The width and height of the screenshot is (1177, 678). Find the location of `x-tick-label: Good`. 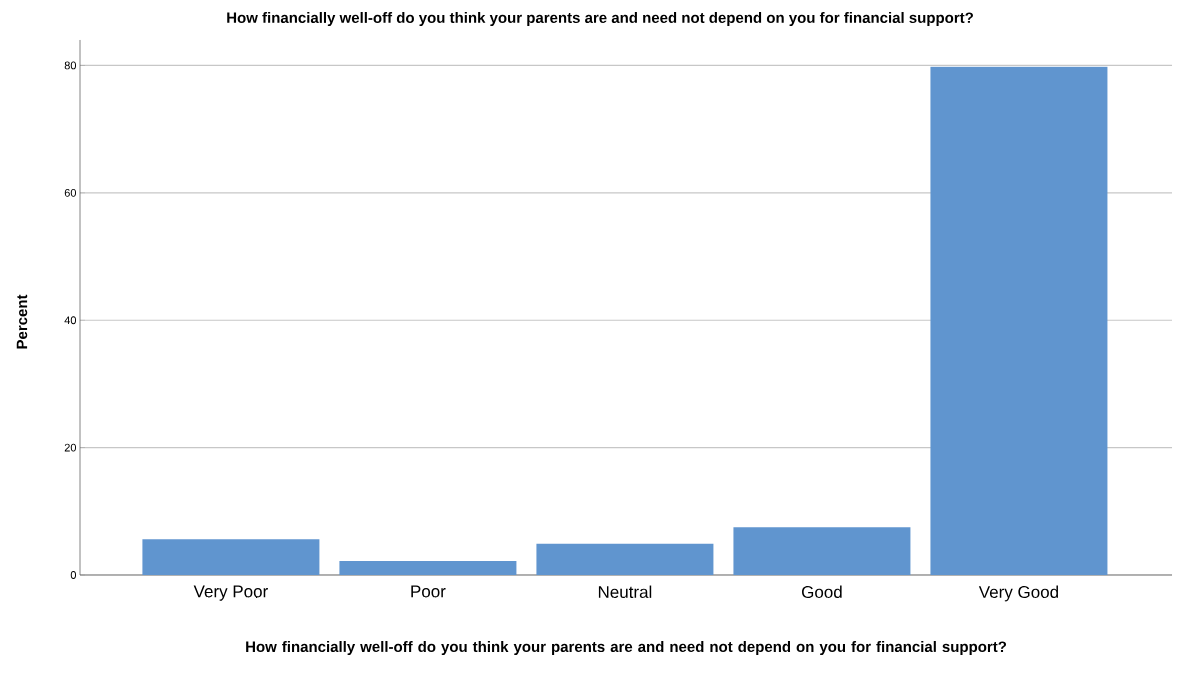

x-tick-label: Good is located at coordinates (822, 592).